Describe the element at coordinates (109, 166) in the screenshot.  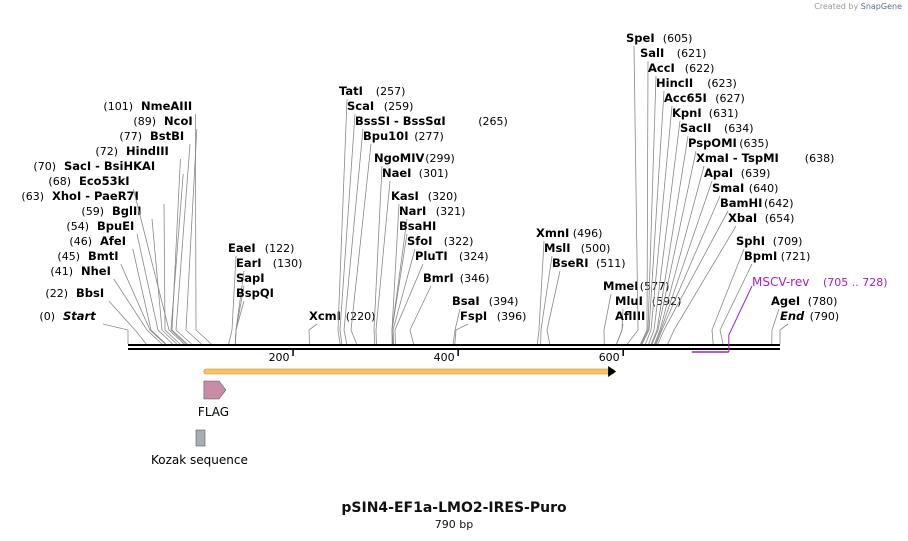
I see `enzyme-name: SacI - BsiHKAI` at that location.